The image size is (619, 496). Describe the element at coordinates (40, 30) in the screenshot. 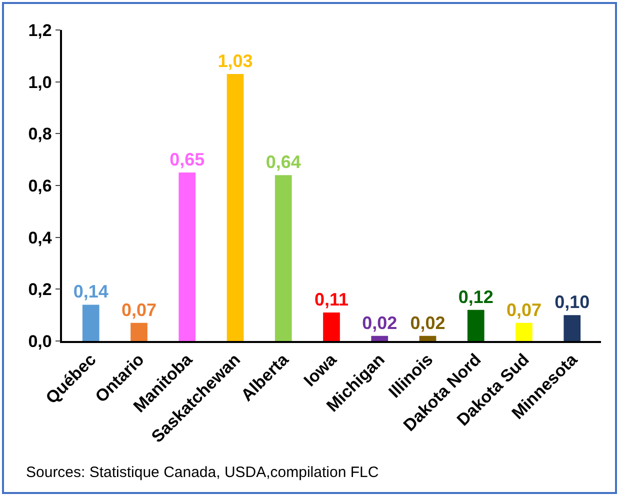

I see `y-tick-label: 1,2` at that location.